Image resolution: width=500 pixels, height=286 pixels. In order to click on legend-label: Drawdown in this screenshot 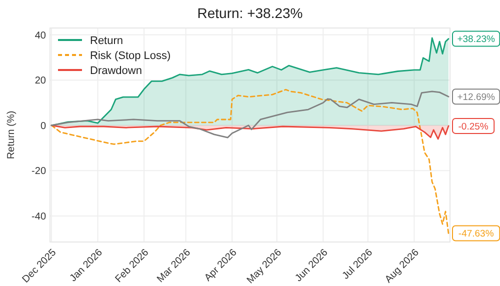, I will do `click(116, 70)`.